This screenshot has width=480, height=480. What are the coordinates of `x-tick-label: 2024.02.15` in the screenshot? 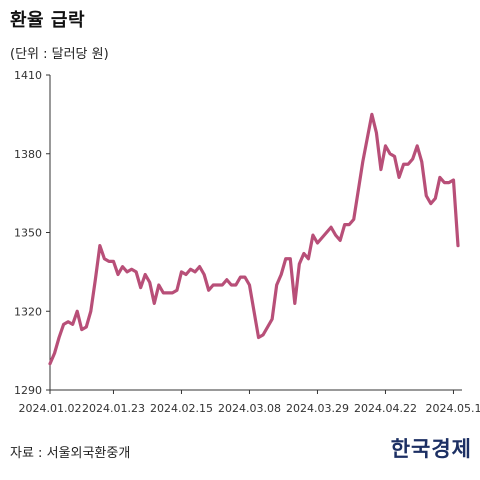 It's located at (181, 408).